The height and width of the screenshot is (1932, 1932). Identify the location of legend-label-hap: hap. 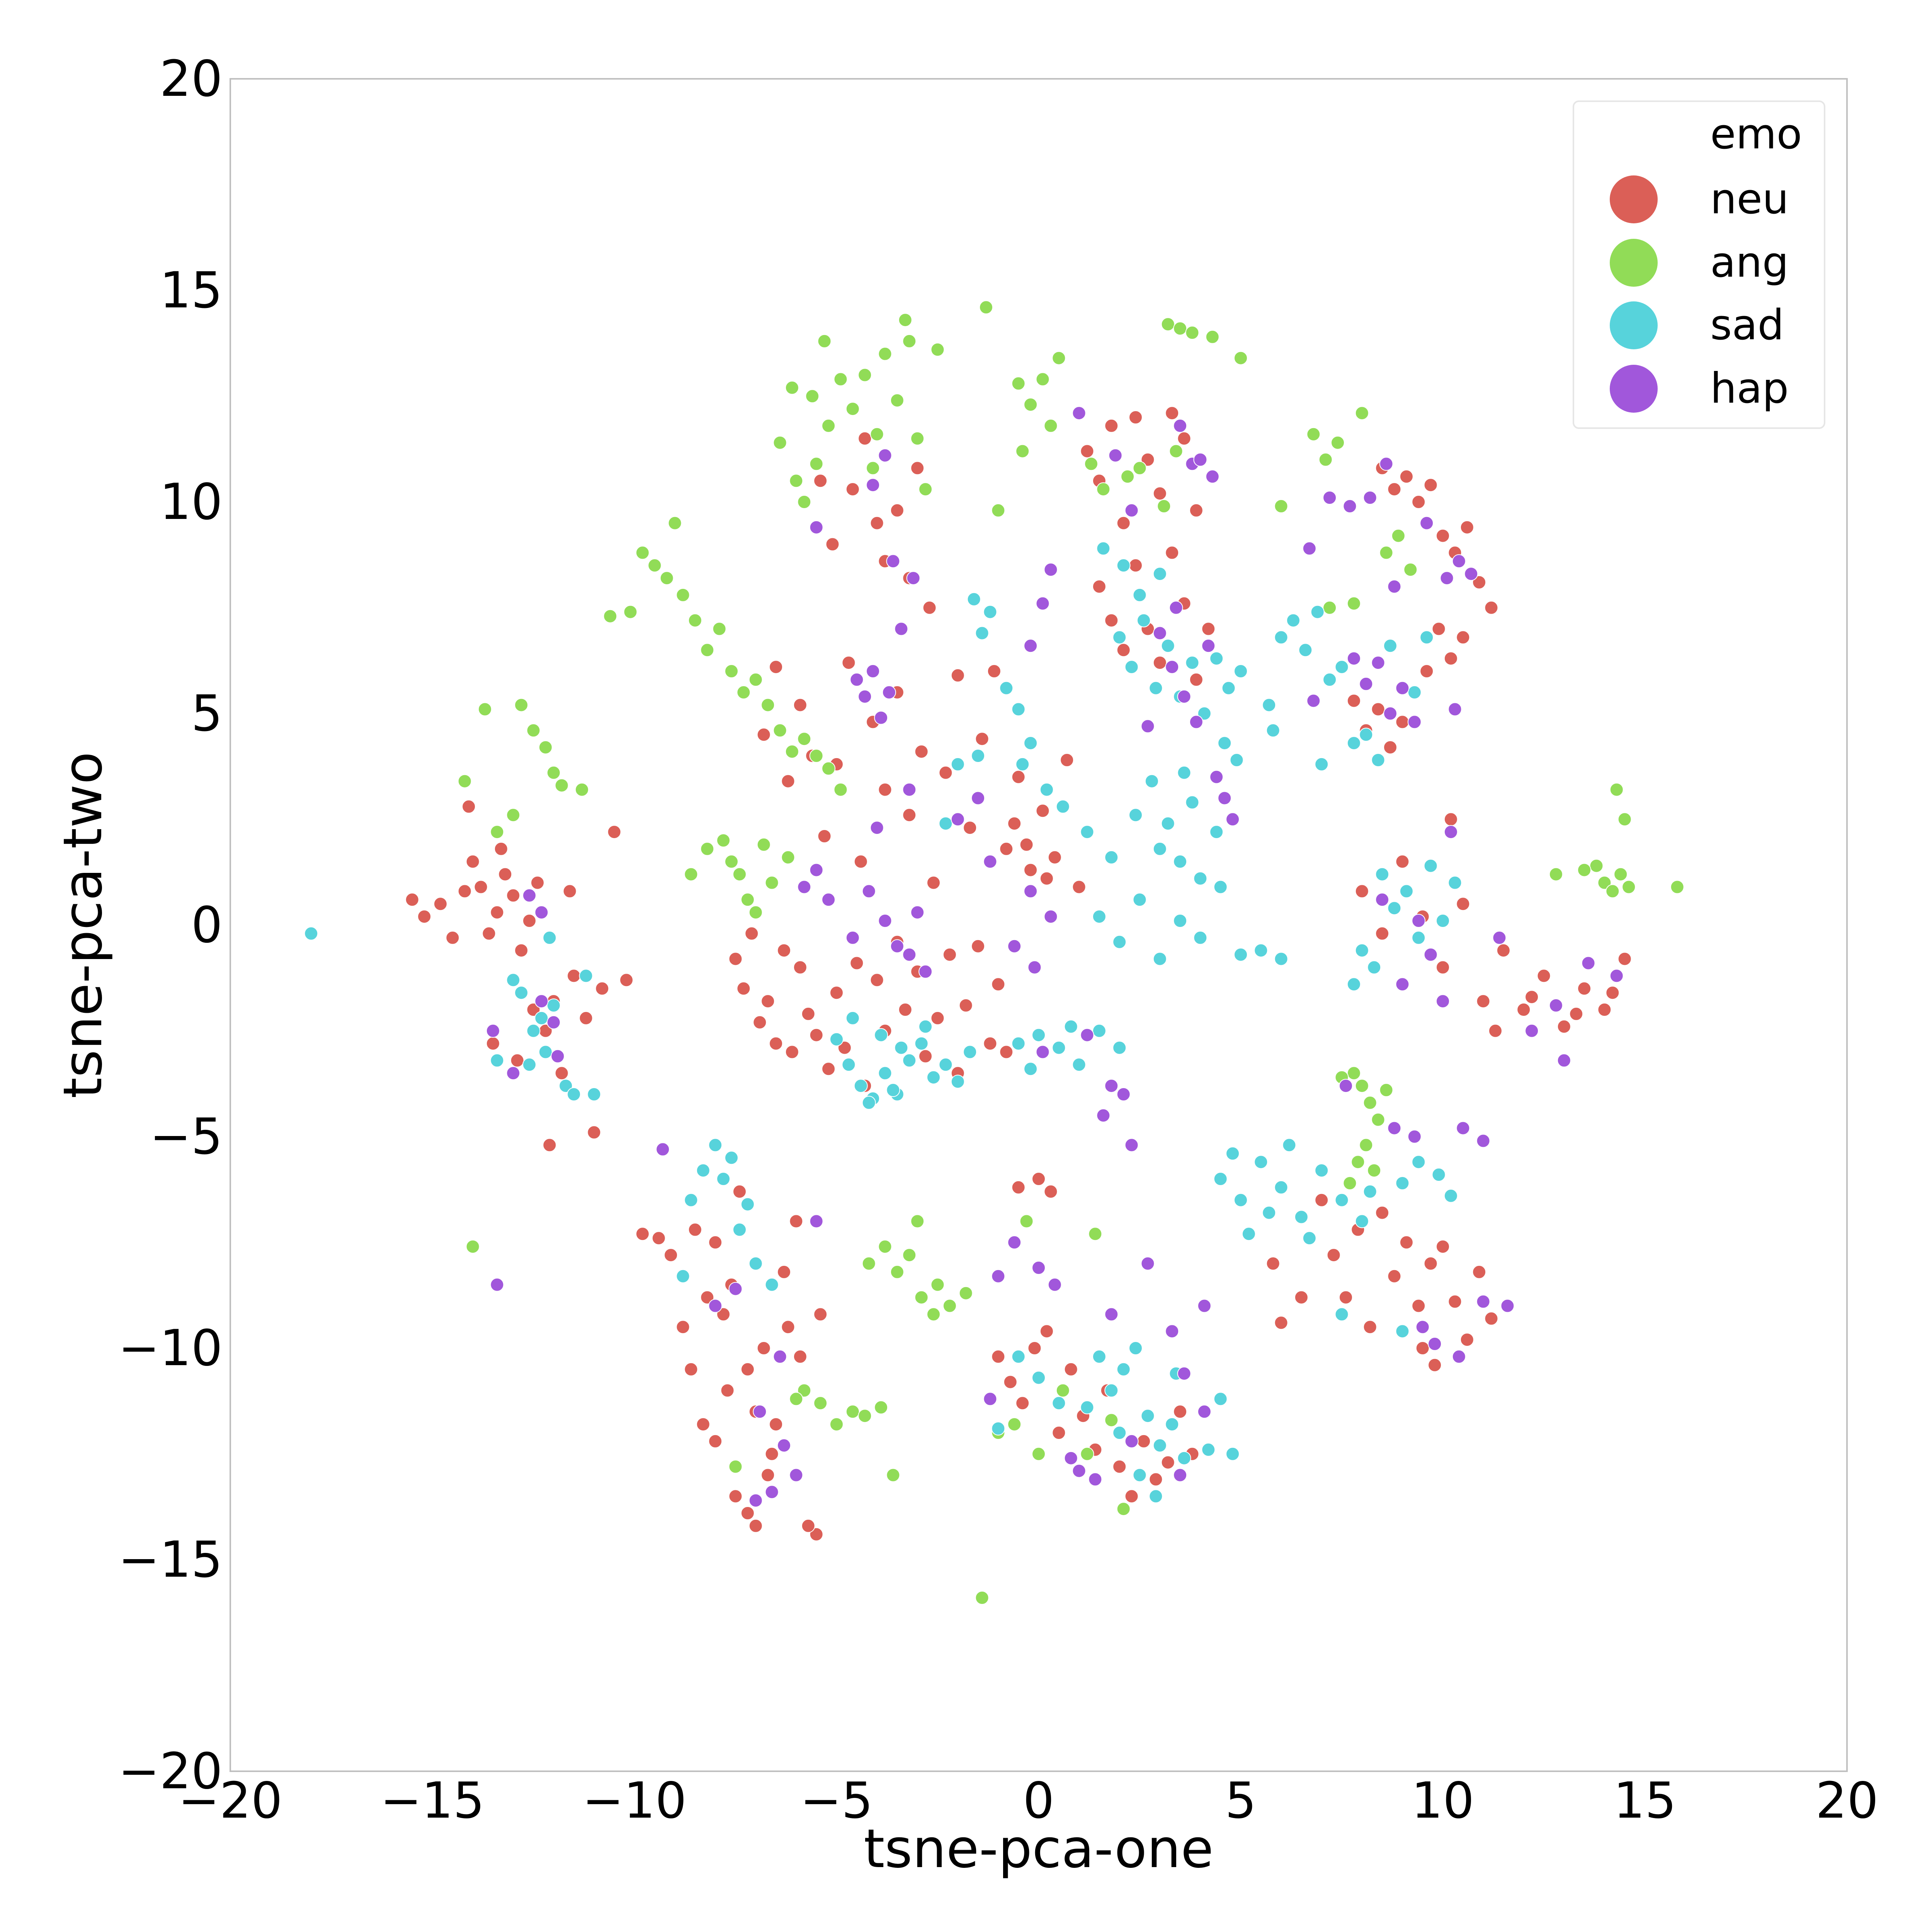
(1750, 388).